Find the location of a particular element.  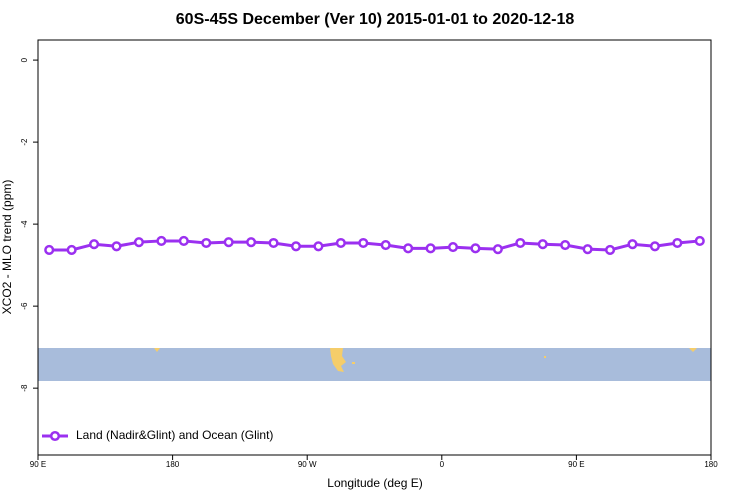

y-tick-label: -4 is located at coordinates (24, 224).